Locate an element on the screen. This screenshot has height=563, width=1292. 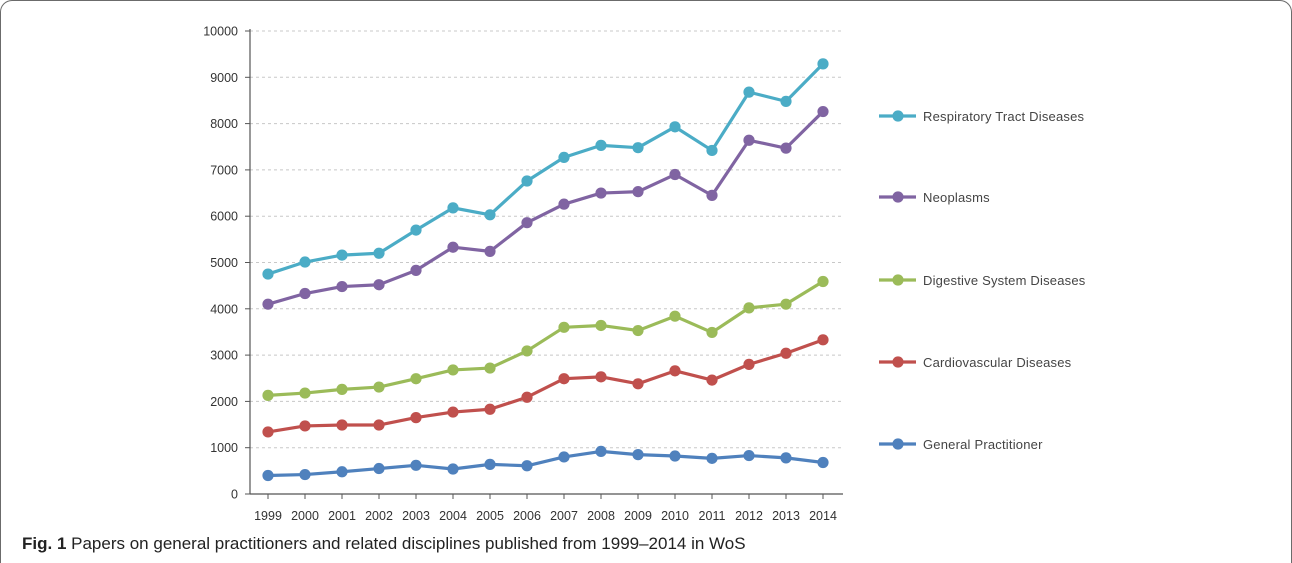
legend-label: Neoplasms is located at coordinates (956, 197).